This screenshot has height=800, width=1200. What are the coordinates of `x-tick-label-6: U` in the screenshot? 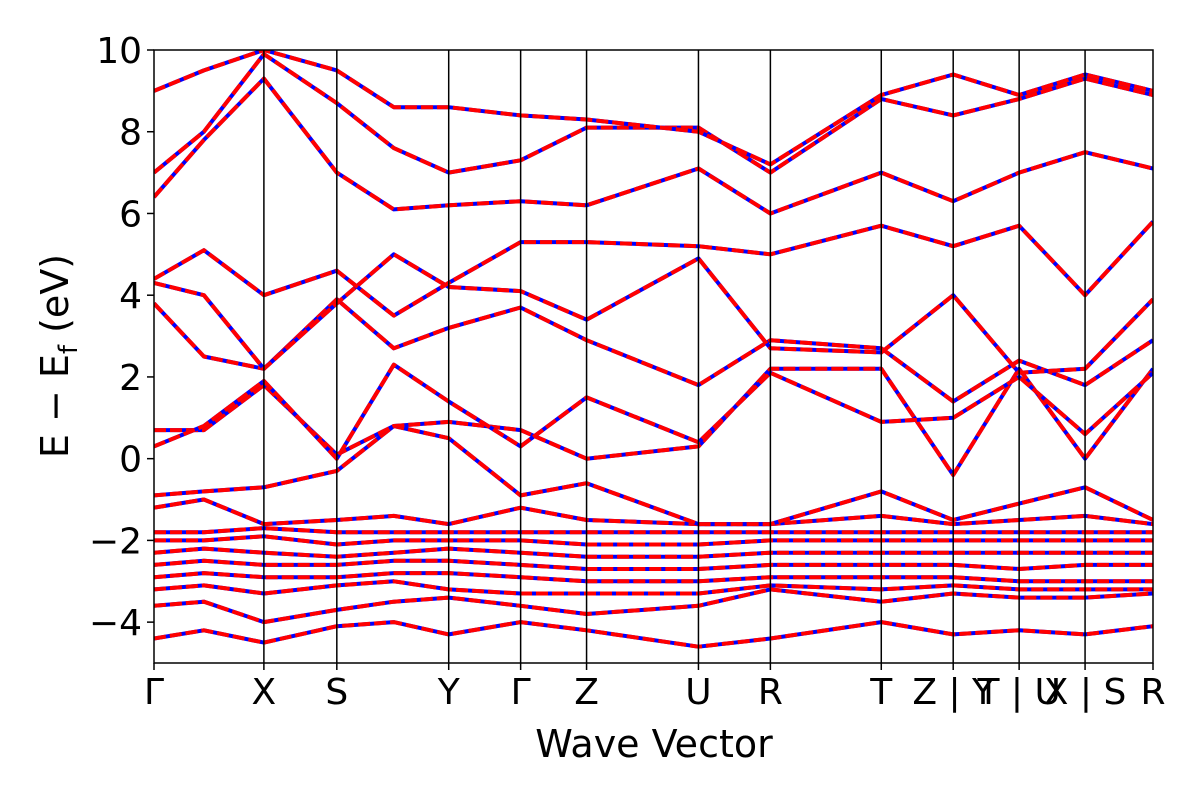 It's located at (698, 692).